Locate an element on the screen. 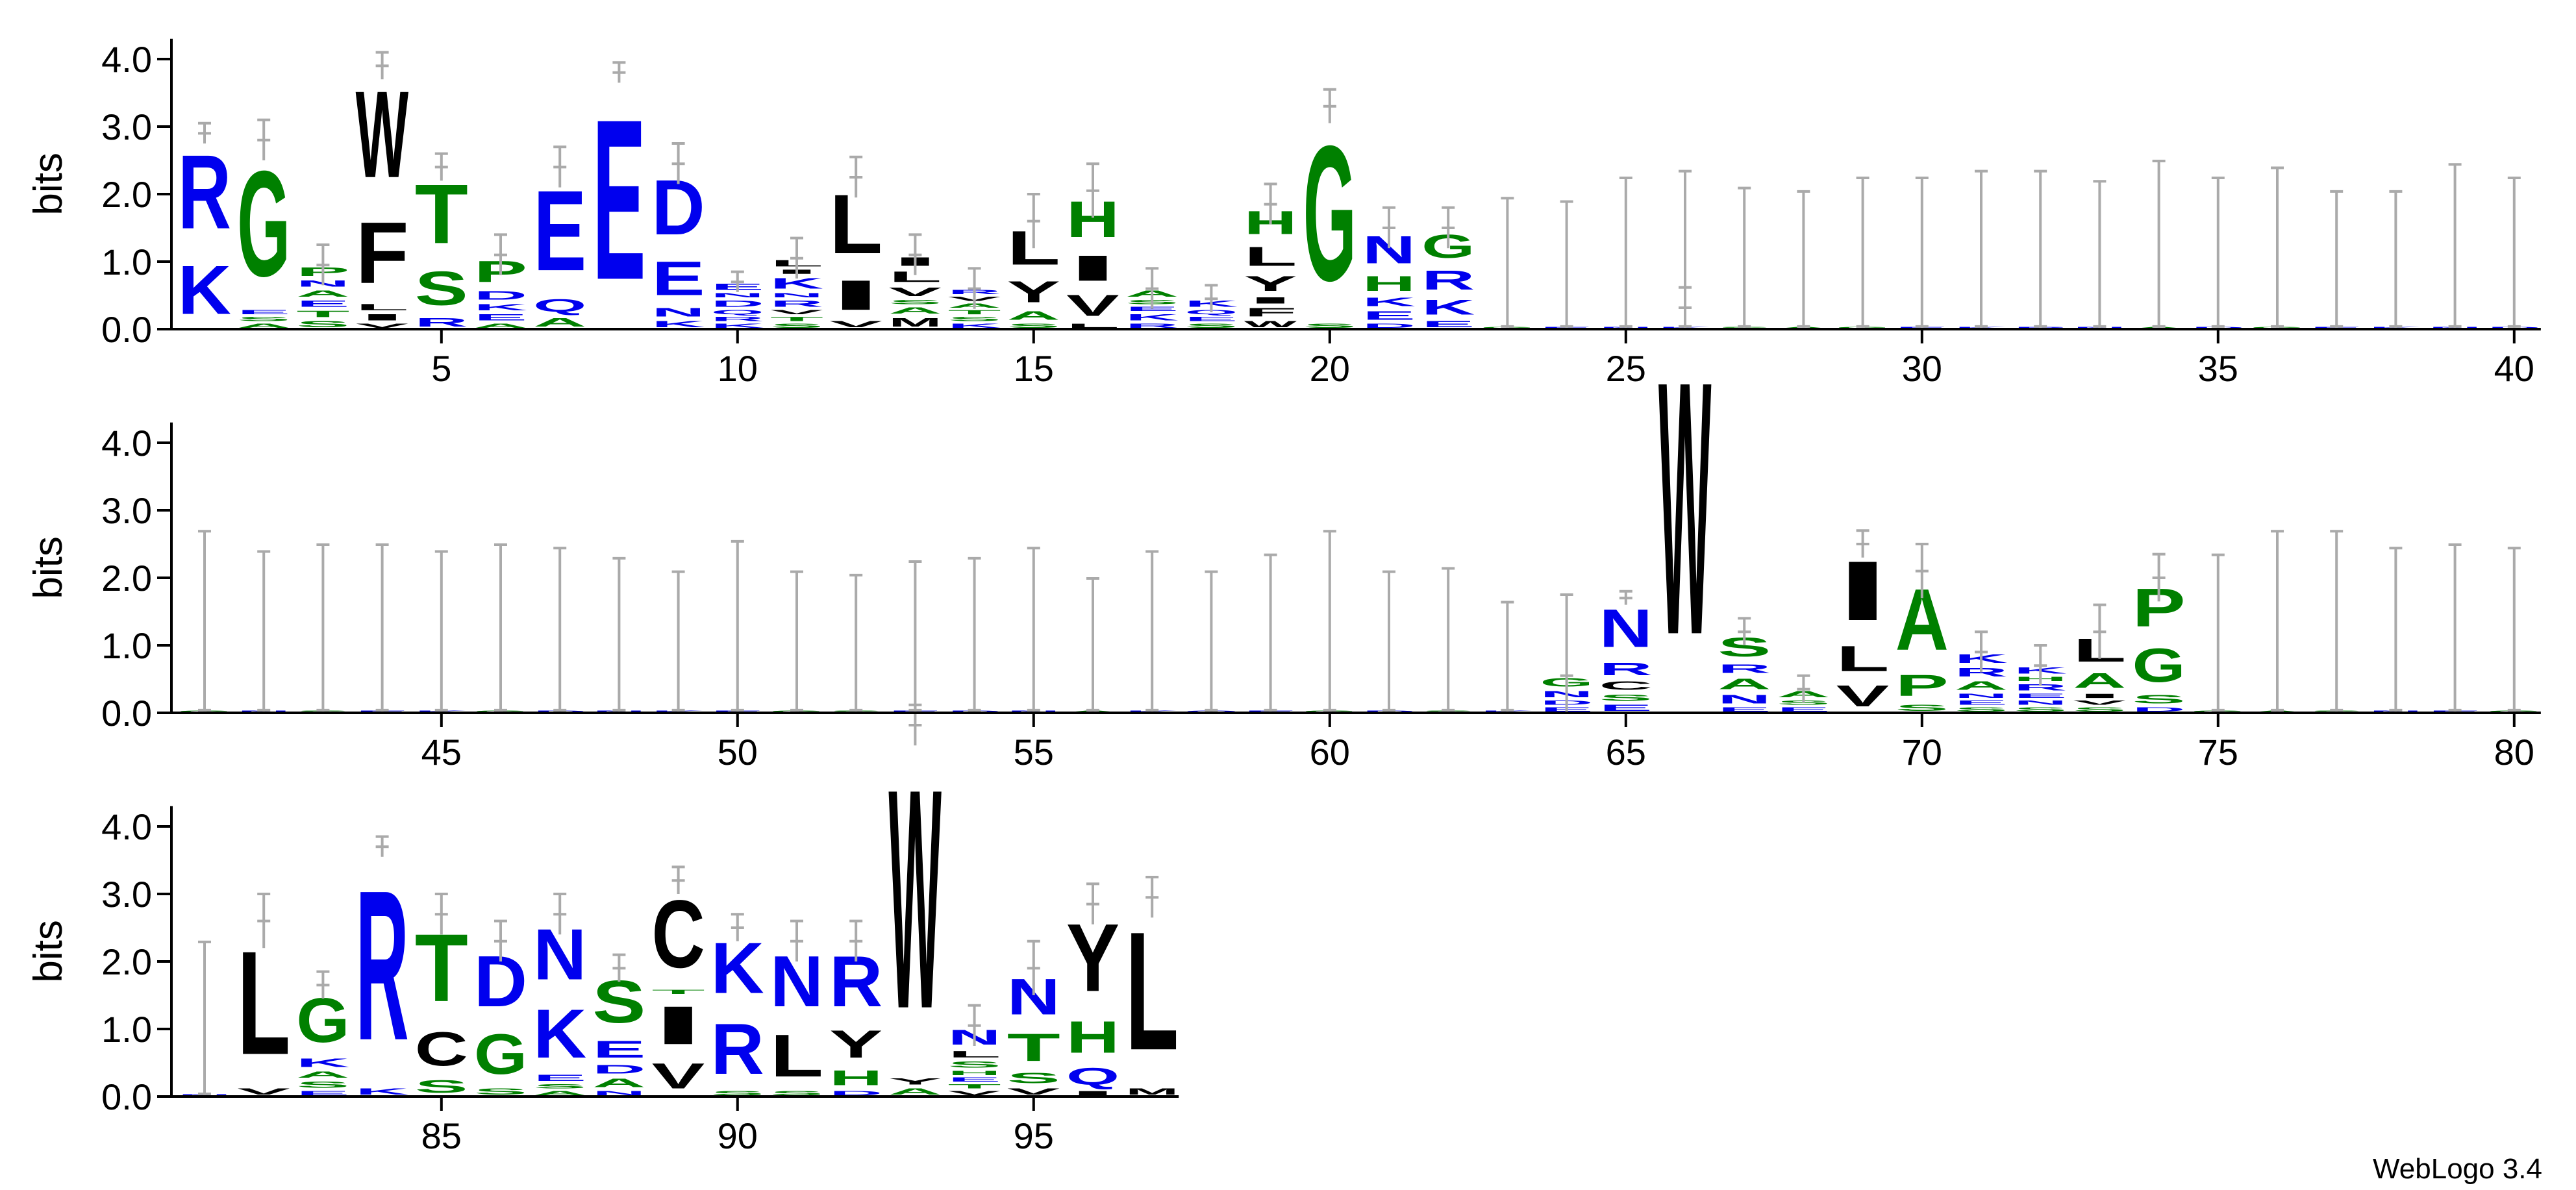 The image size is (2576, 1190). y-tick-label: 0.0 is located at coordinates (126, 714).